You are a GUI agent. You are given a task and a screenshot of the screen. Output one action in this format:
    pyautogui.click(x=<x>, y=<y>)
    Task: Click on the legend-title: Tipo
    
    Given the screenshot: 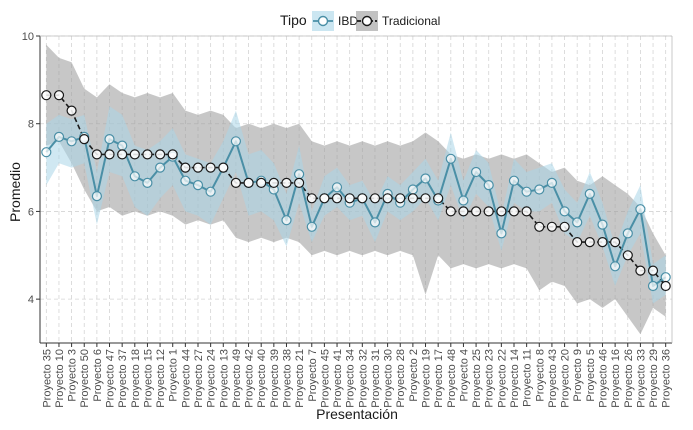 What is the action you would take?
    pyautogui.click(x=293, y=20)
    